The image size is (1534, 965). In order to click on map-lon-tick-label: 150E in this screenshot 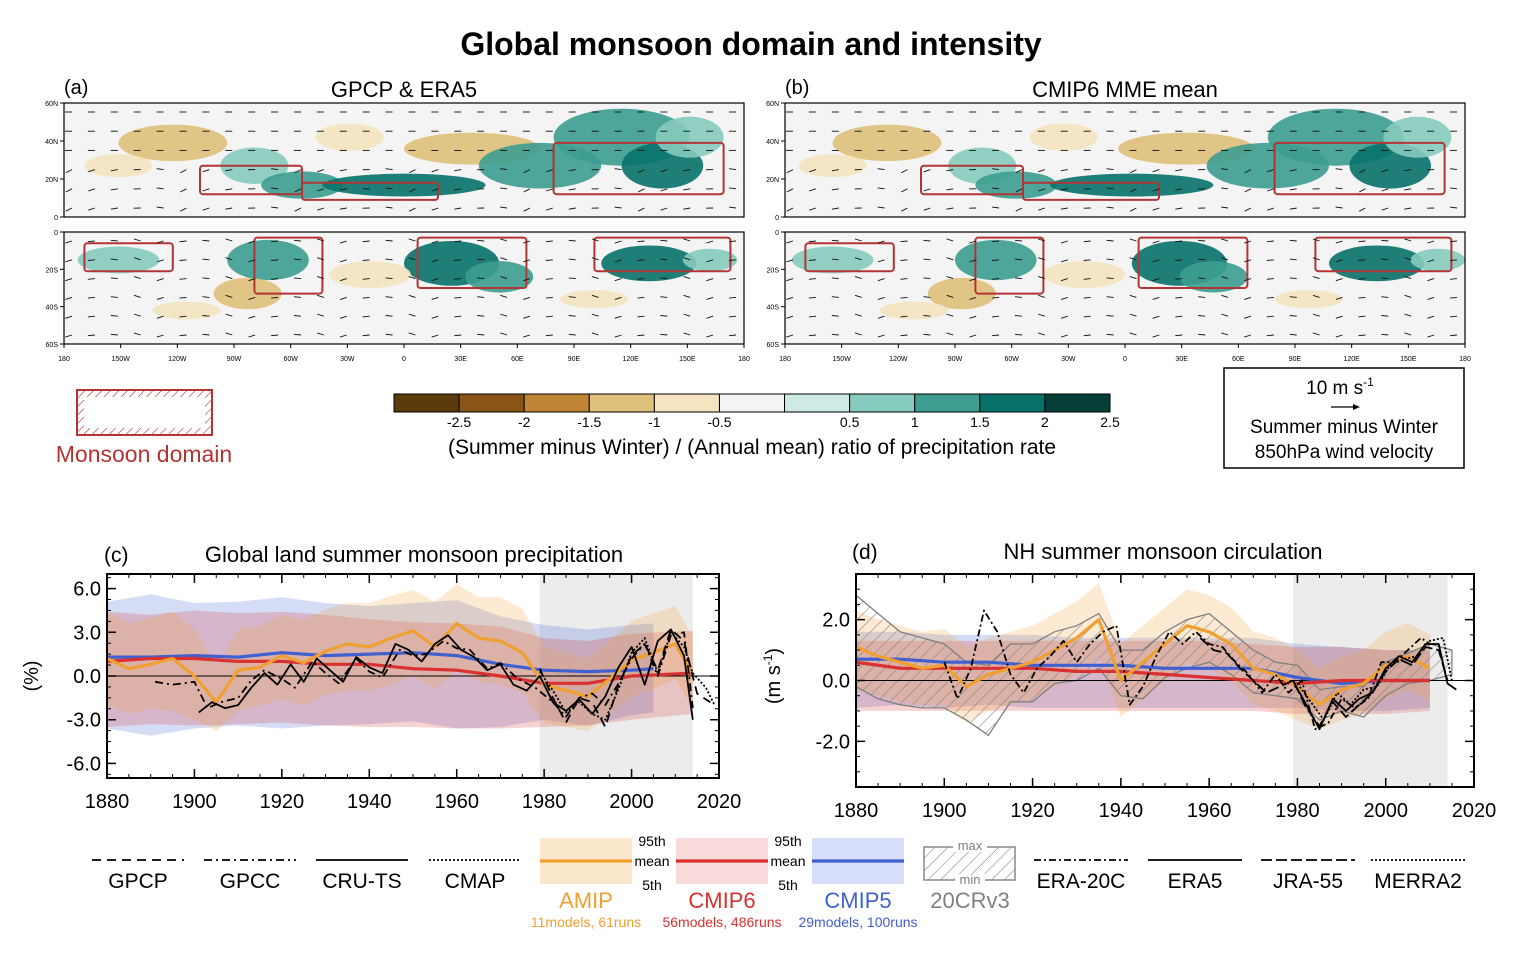, I will do `click(1408, 359)`.